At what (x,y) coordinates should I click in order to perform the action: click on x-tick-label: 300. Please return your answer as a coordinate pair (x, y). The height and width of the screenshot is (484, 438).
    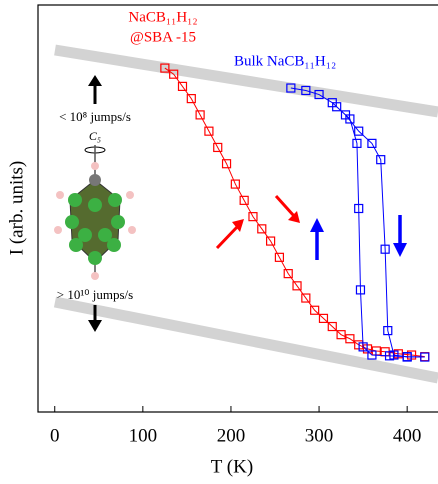
    Looking at the image, I should click on (319, 435).